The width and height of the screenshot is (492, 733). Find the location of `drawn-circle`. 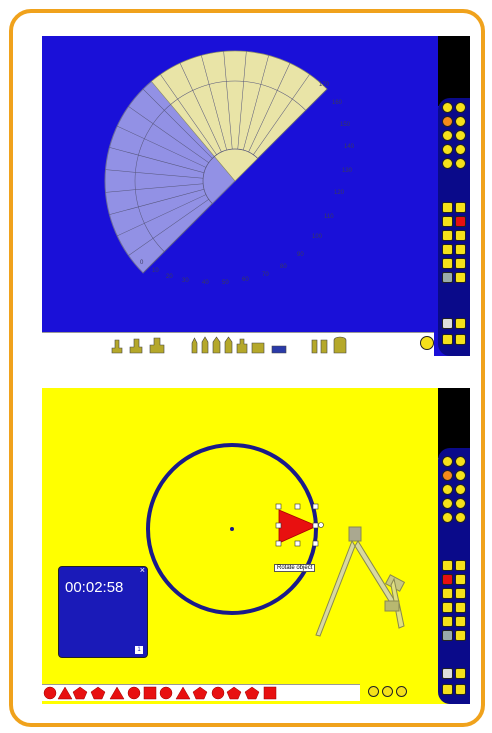

drawn-circle is located at coordinates (232, 529).